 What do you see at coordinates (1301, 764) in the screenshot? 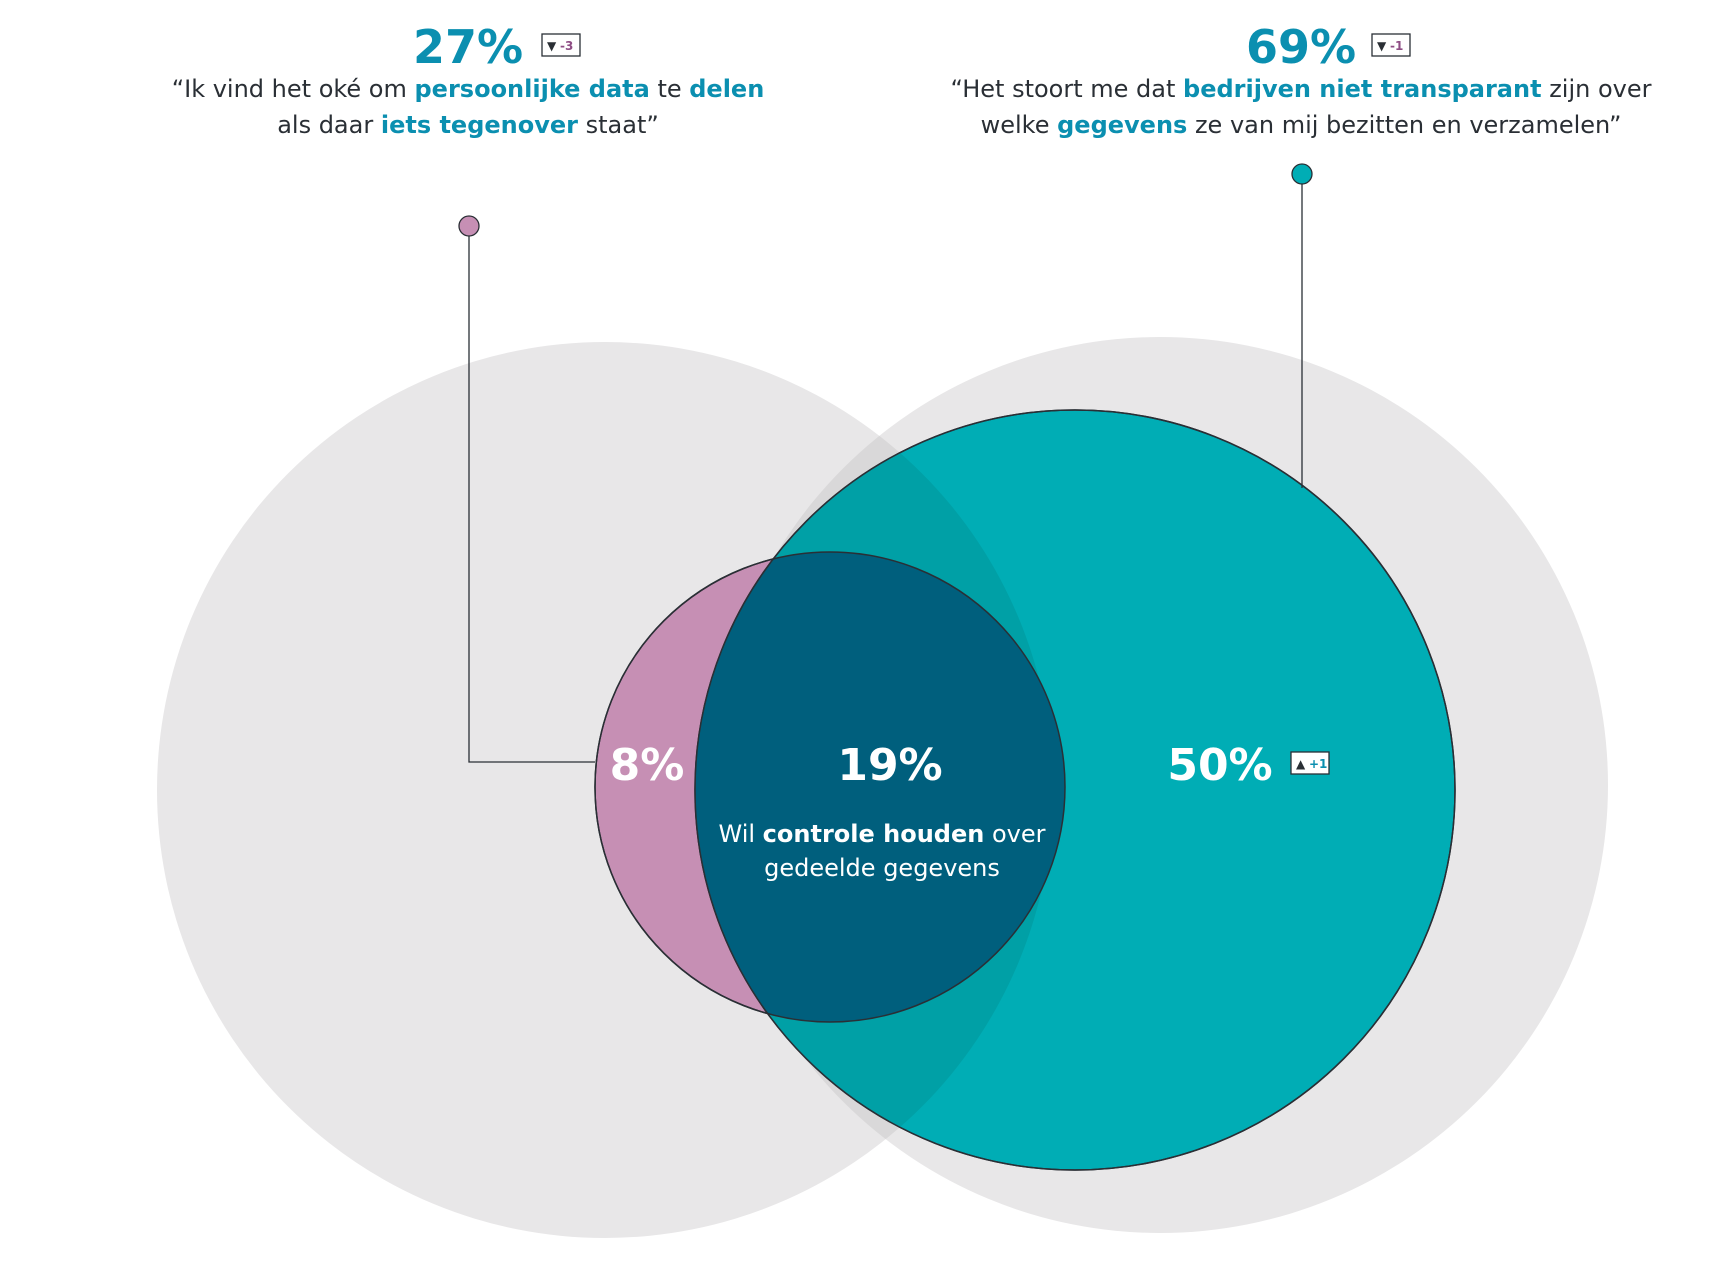
I see `up-arrow-icon: ▲` at bounding box center [1301, 764].